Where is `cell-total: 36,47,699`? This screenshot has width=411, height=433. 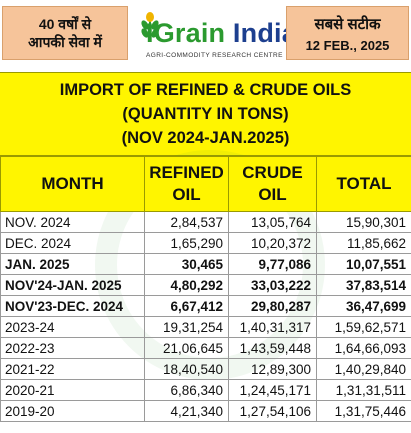 cell-total: 36,47,699 is located at coordinates (363, 306).